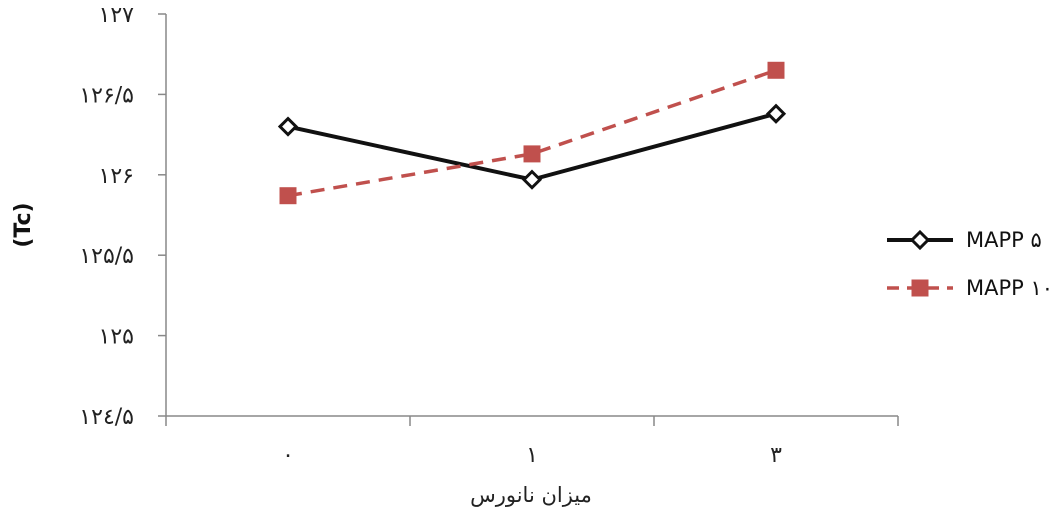 The height and width of the screenshot is (517, 1061). I want to click on y-tick-label: ۱۲۶, so click(116, 176).